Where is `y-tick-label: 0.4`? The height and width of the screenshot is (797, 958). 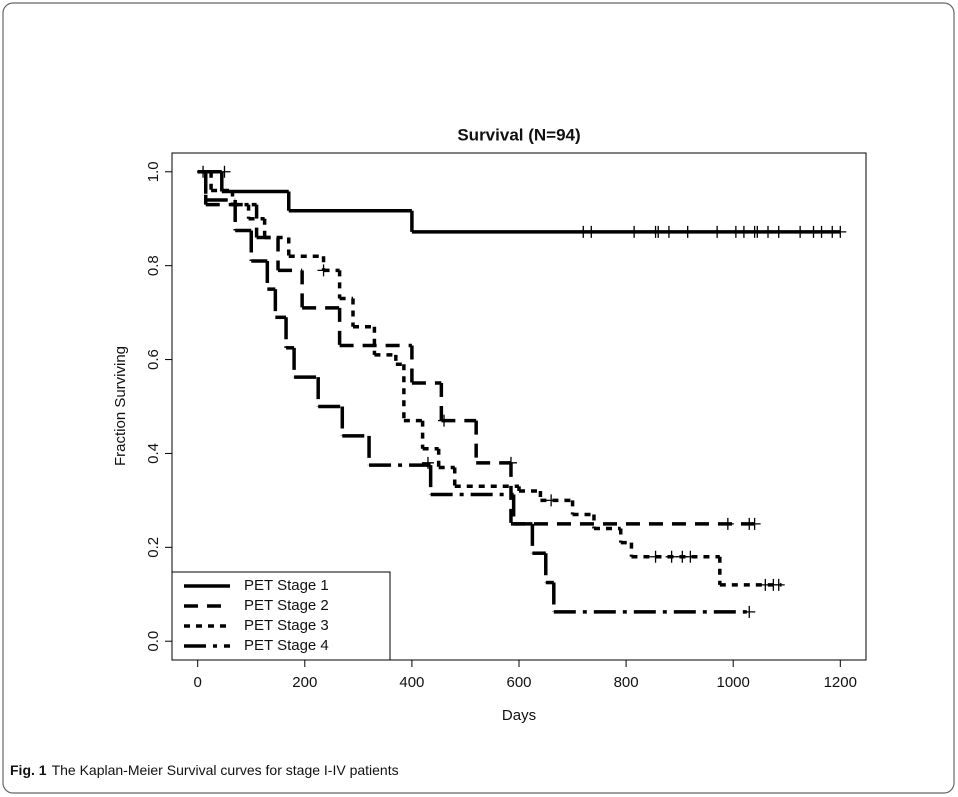 y-tick-label: 0.4 is located at coordinates (153, 453).